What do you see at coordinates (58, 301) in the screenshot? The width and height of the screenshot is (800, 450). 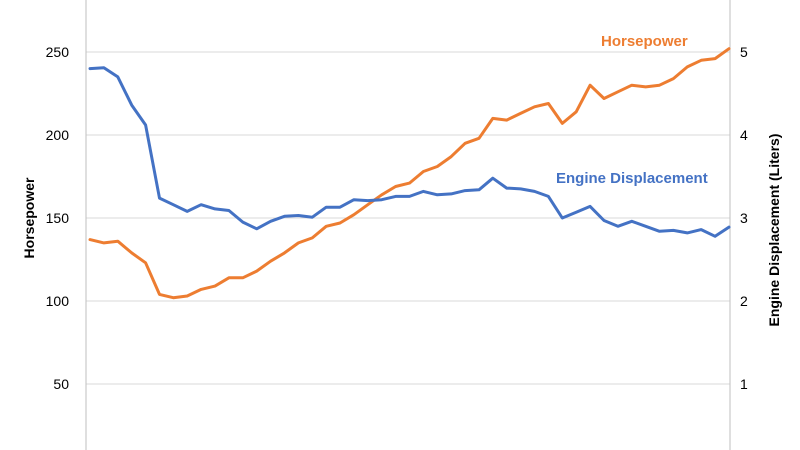 I see `left-tick-label: 100` at bounding box center [58, 301].